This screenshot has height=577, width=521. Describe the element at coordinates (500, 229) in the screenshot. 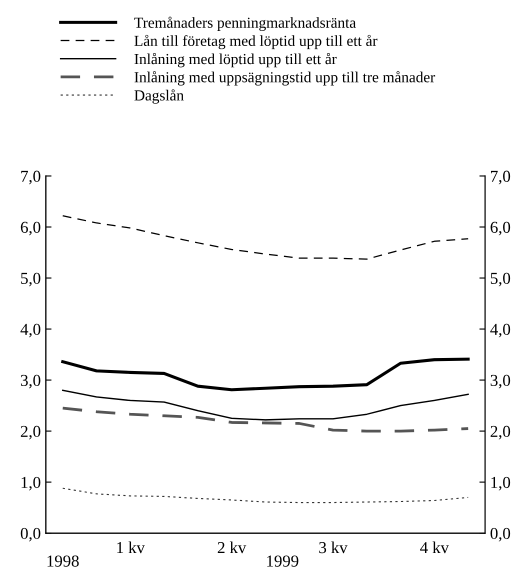

I see `y2-tick-label: 6,0` at that location.